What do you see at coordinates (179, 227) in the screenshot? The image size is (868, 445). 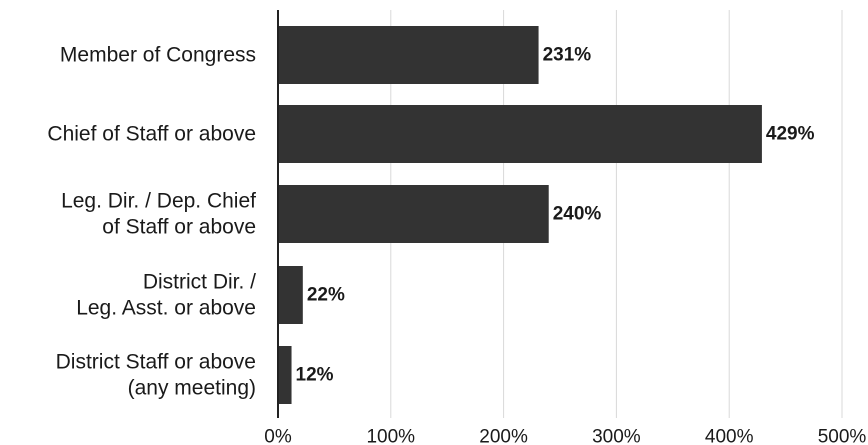 I see `category-label: of Staff or above` at bounding box center [179, 227].